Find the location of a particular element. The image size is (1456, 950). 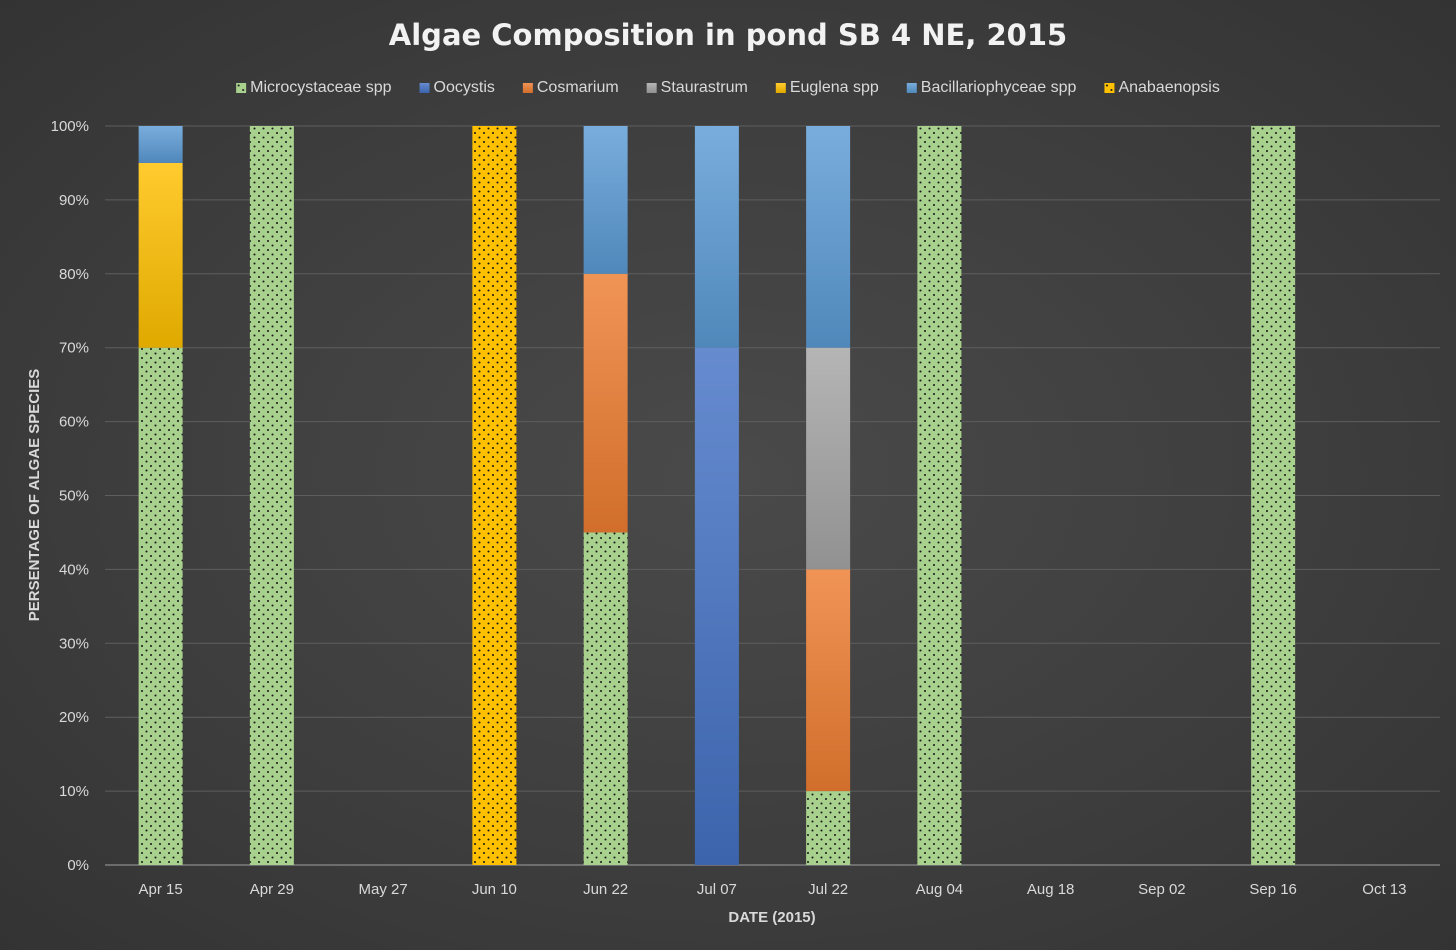

y-axis-ticks: 0% 10% 20% 30% 40% 50% 60% 70% 80% 90% 100% is located at coordinates (70, 496).